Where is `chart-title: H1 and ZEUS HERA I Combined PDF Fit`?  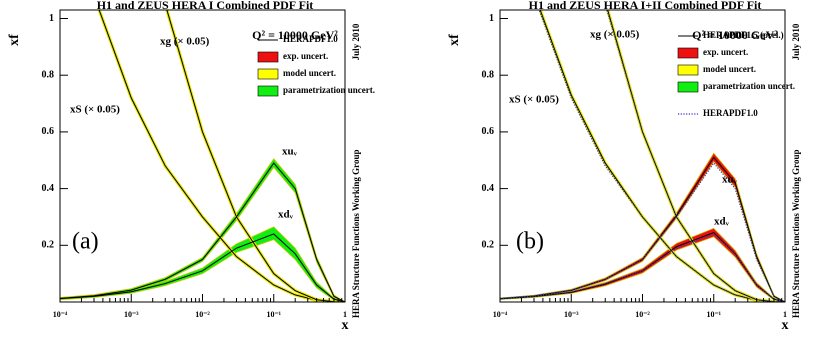
chart-title: H1 and ZEUS HERA I Combined PDF Fit is located at coordinates (205, 6).